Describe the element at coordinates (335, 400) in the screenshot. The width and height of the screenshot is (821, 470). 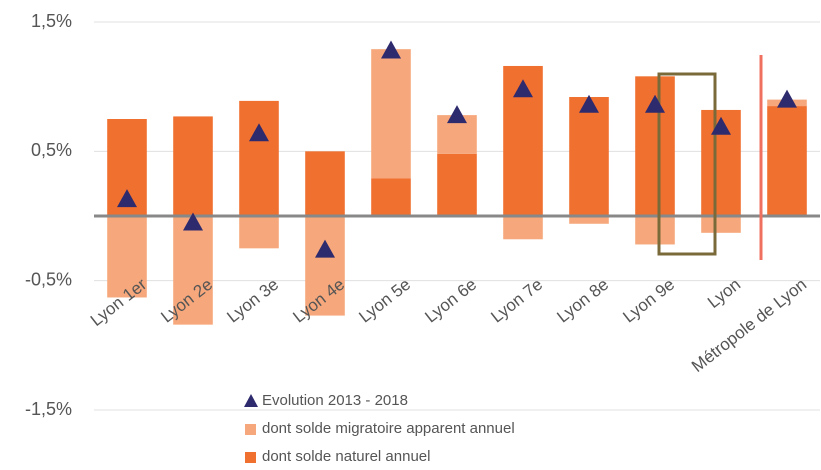
I see `legend-label: Evolution 2013 - 2018` at that location.